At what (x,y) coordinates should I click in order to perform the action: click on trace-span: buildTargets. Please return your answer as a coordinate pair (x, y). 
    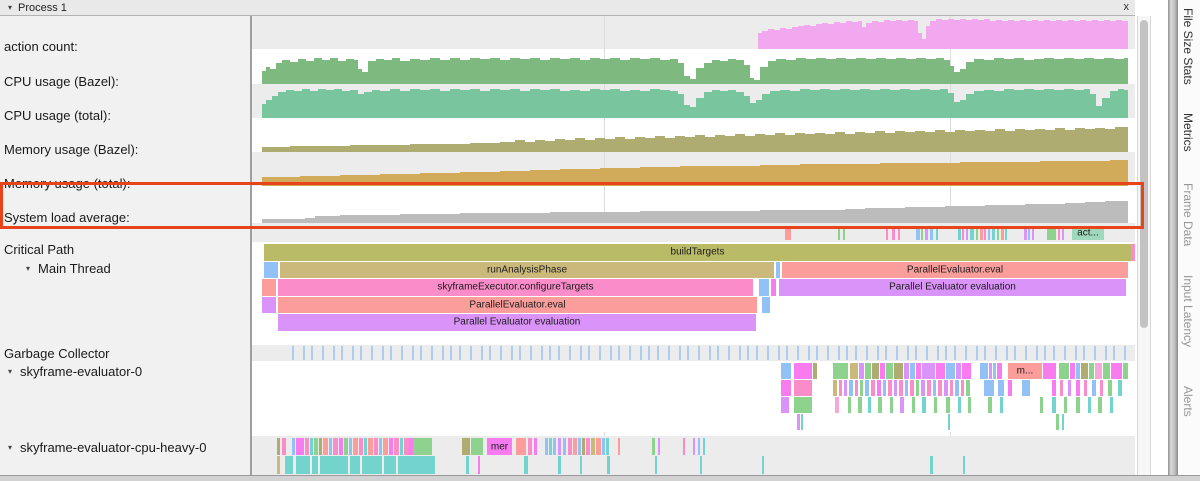
    Looking at the image, I should click on (697, 252).